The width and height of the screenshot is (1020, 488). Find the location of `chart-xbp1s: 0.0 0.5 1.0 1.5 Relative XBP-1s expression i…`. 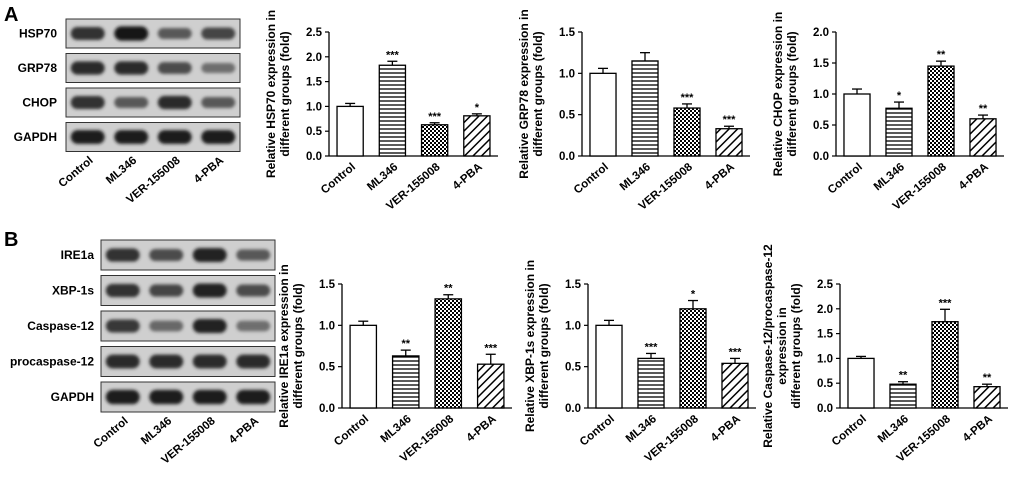

chart-xbp1s: 0.0 0.5 1.0 1.5 Relative XBP-1s expression i… is located at coordinates (639, 362).